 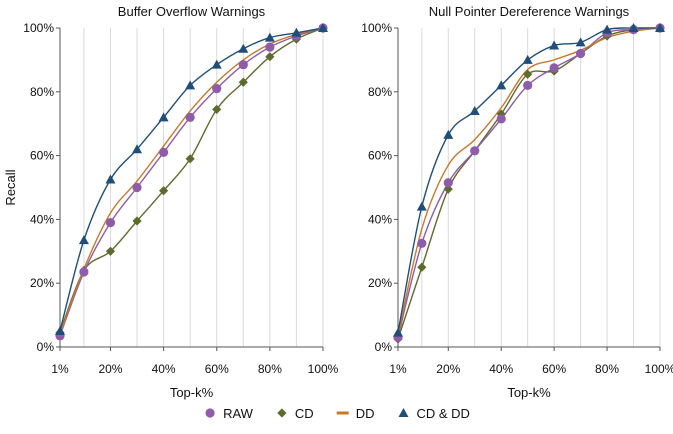 I want to click on legend-item-raw: RAW, so click(x=229, y=413).